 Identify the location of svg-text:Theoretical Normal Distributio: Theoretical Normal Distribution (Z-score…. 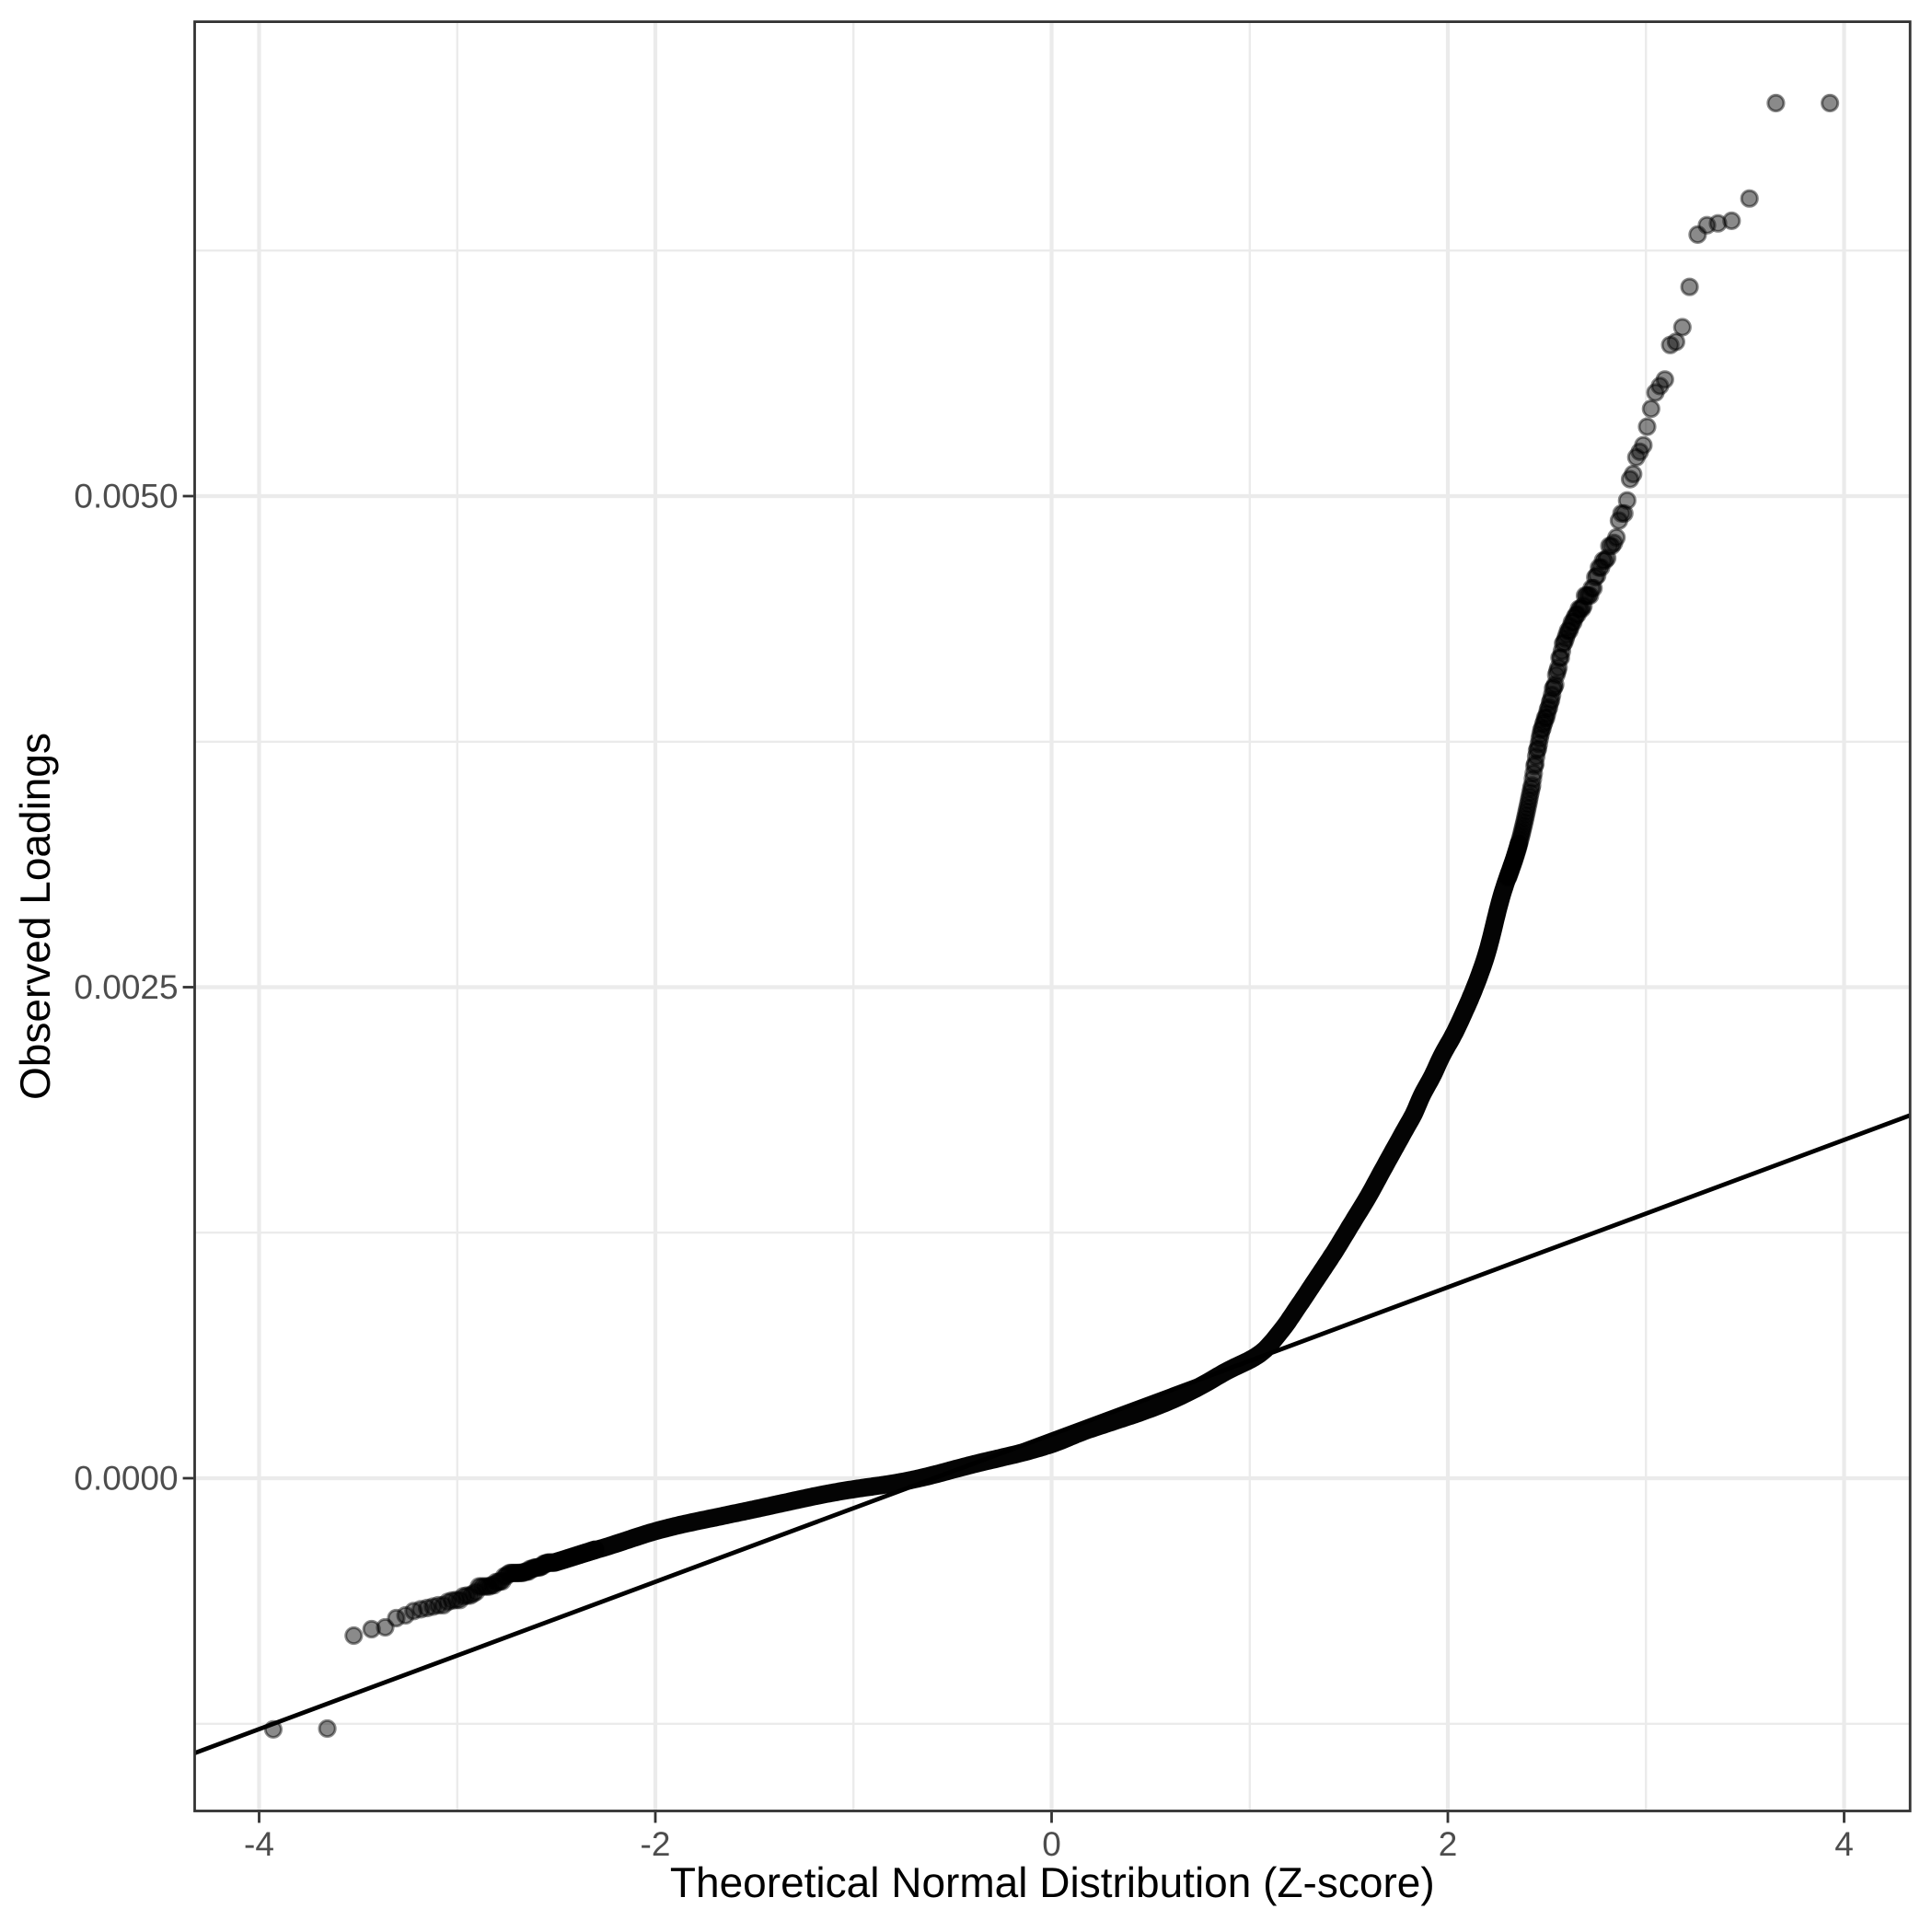
(1052, 1882).